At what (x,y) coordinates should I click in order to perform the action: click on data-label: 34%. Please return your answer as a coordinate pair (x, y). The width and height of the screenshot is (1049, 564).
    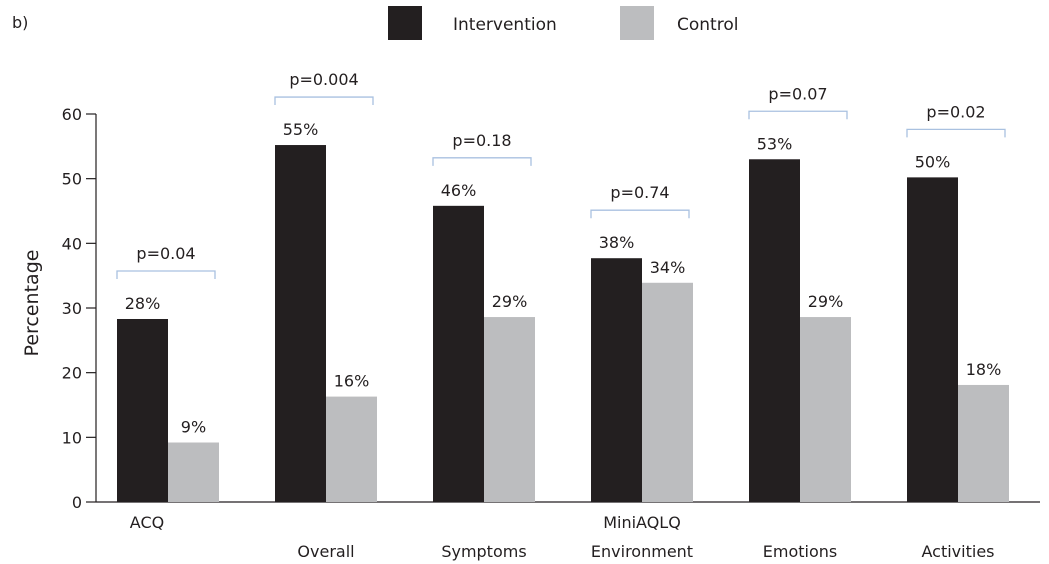
    Looking at the image, I should click on (668, 267).